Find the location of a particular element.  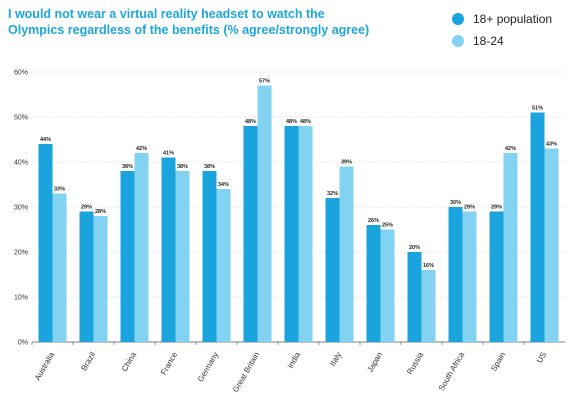

y-tick-label: 10% is located at coordinates (21, 298).